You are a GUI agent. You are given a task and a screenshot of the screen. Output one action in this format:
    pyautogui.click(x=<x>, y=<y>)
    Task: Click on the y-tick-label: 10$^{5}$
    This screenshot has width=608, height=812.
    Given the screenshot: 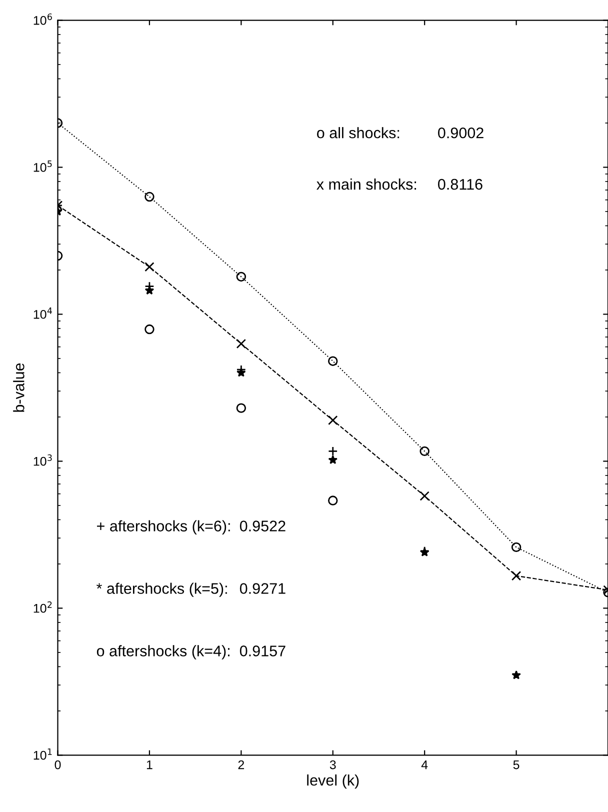 What is the action you would take?
    pyautogui.click(x=43, y=166)
    